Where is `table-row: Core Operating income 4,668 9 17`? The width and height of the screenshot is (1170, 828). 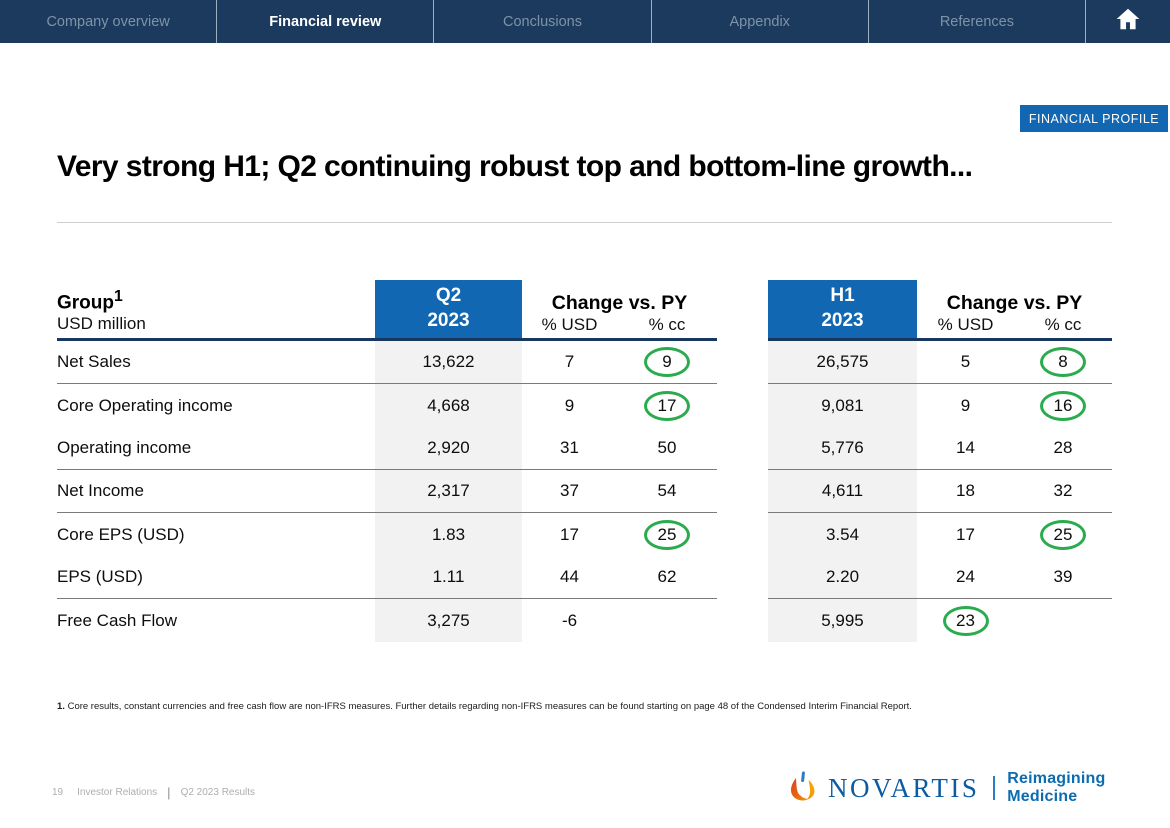
table-row: Core Operating income 4,668 9 17 is located at coordinates (387, 405).